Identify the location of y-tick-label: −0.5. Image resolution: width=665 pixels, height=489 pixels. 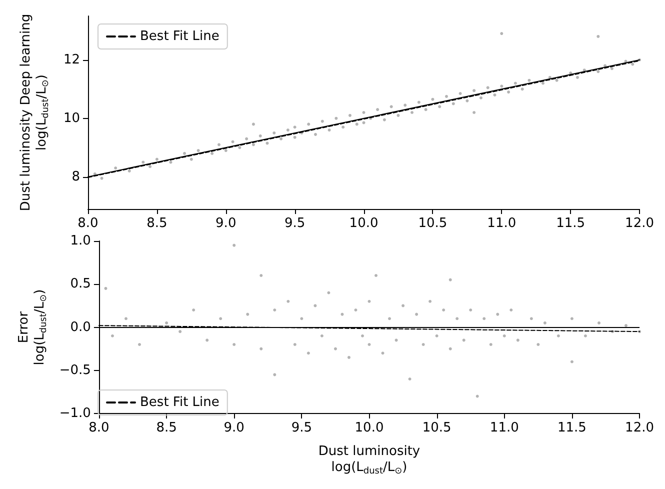
(75, 370).